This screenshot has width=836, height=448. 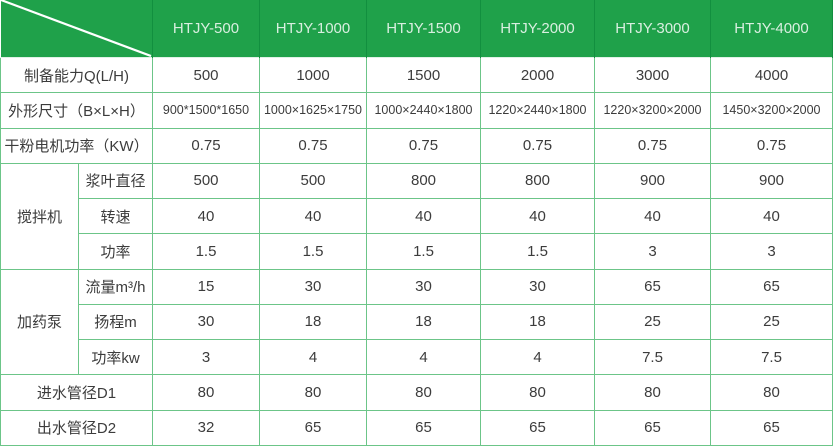 I want to click on table-row-mixer-speed: 转速 40 40 40 40 40 40, so click(x=417, y=216).